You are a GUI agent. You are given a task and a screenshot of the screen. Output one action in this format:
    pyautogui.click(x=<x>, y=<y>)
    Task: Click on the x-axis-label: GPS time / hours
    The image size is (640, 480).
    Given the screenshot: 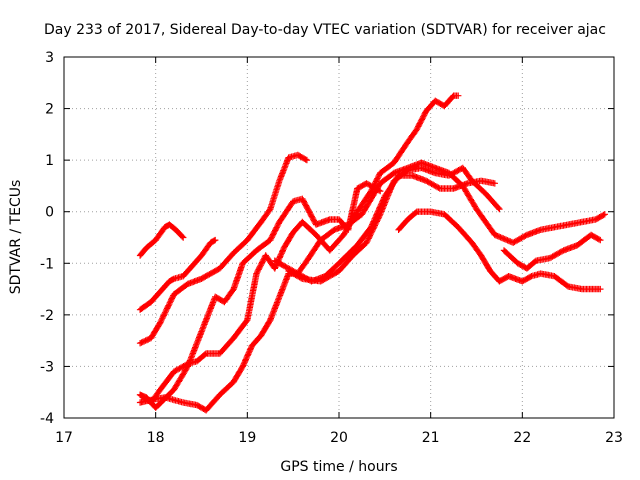 What is the action you would take?
    pyautogui.click(x=338, y=467)
    